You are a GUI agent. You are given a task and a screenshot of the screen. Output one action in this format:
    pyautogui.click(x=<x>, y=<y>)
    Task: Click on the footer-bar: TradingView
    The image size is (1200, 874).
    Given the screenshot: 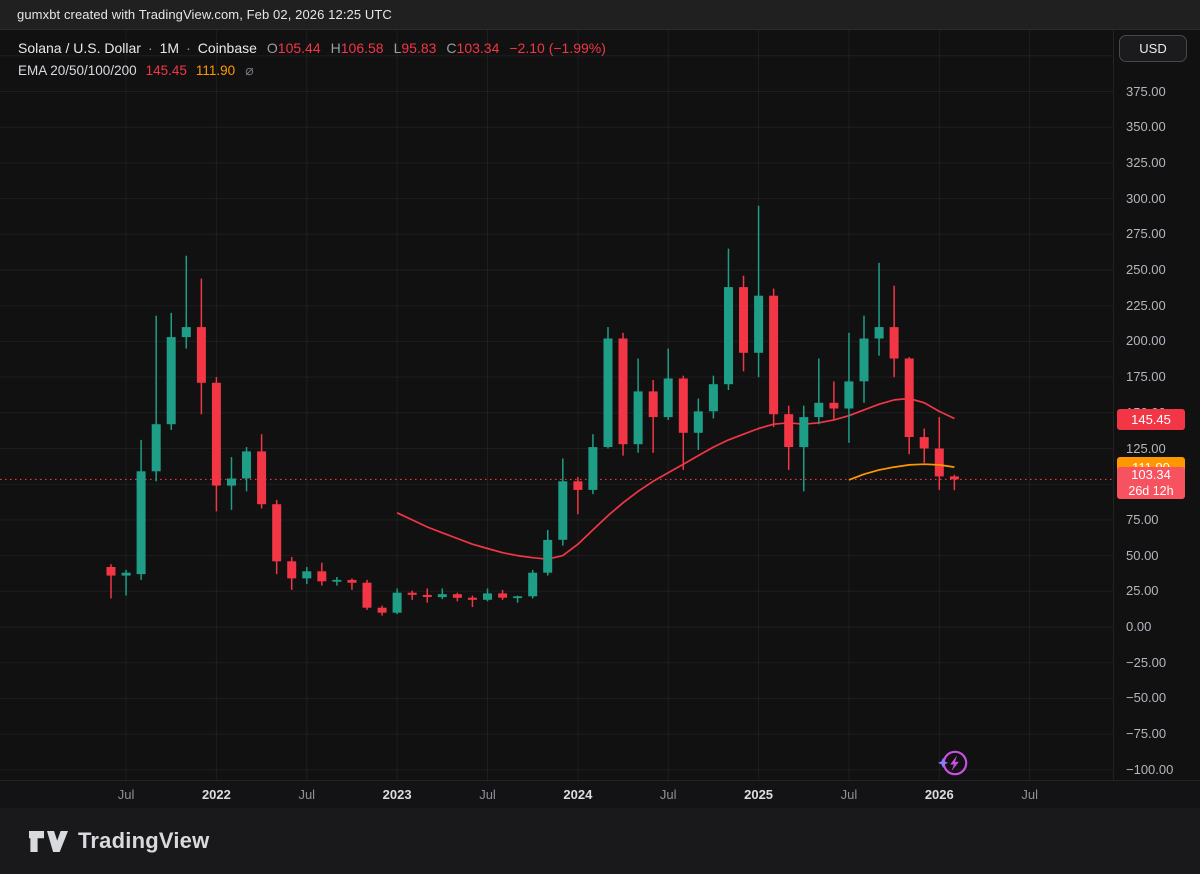 What is the action you would take?
    pyautogui.click(x=600, y=841)
    